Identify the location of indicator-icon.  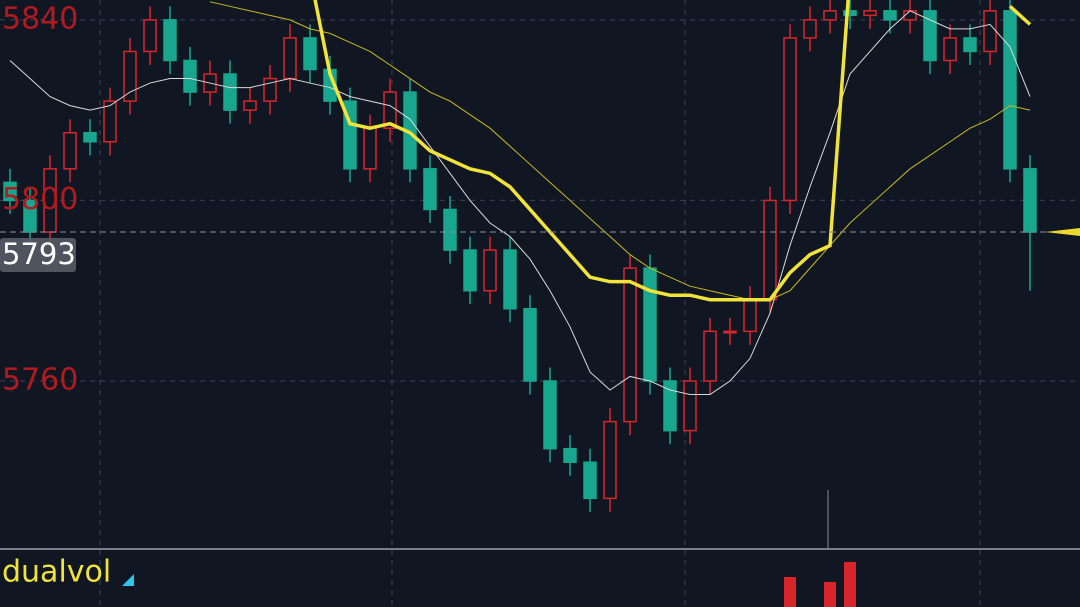
(128, 580).